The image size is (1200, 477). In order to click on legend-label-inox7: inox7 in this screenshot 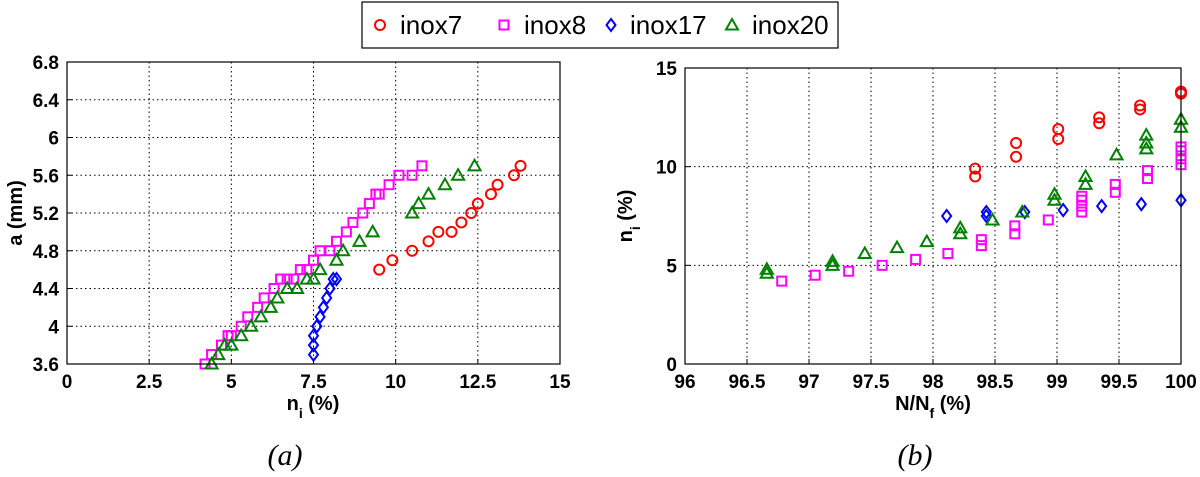, I will do `click(431, 25)`.